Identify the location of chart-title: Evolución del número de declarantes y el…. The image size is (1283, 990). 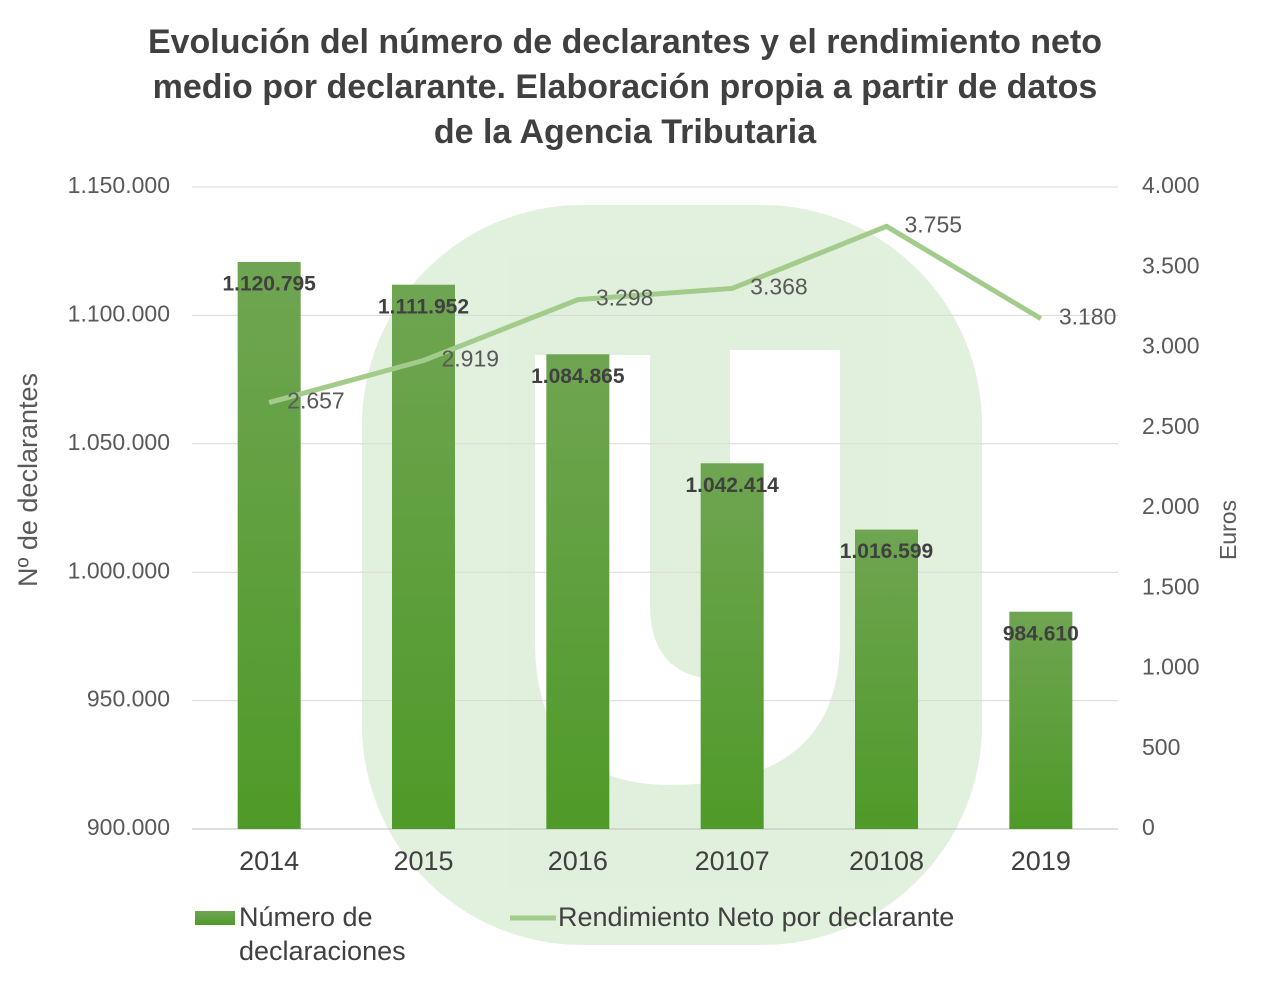
(625, 87).